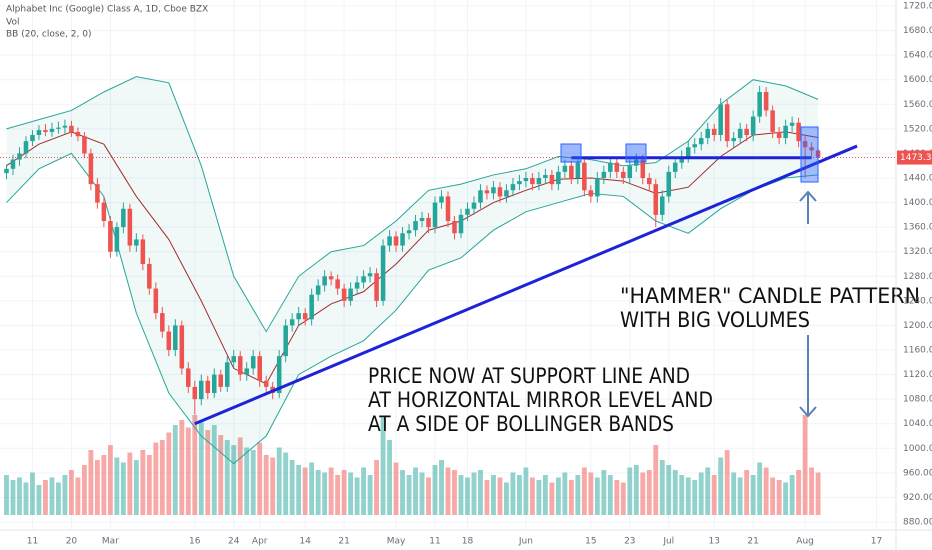  Describe the element at coordinates (917, 301) in the screenshot. I see `y-tick-label: 1240.00` at that location.